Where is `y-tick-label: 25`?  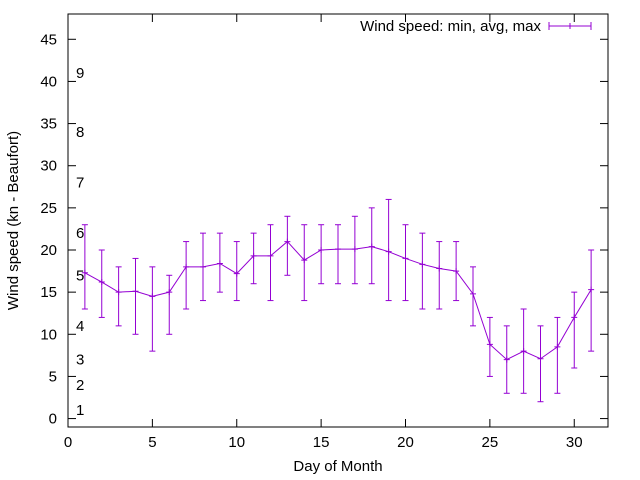 y-tick-label: 25 is located at coordinates (48, 208).